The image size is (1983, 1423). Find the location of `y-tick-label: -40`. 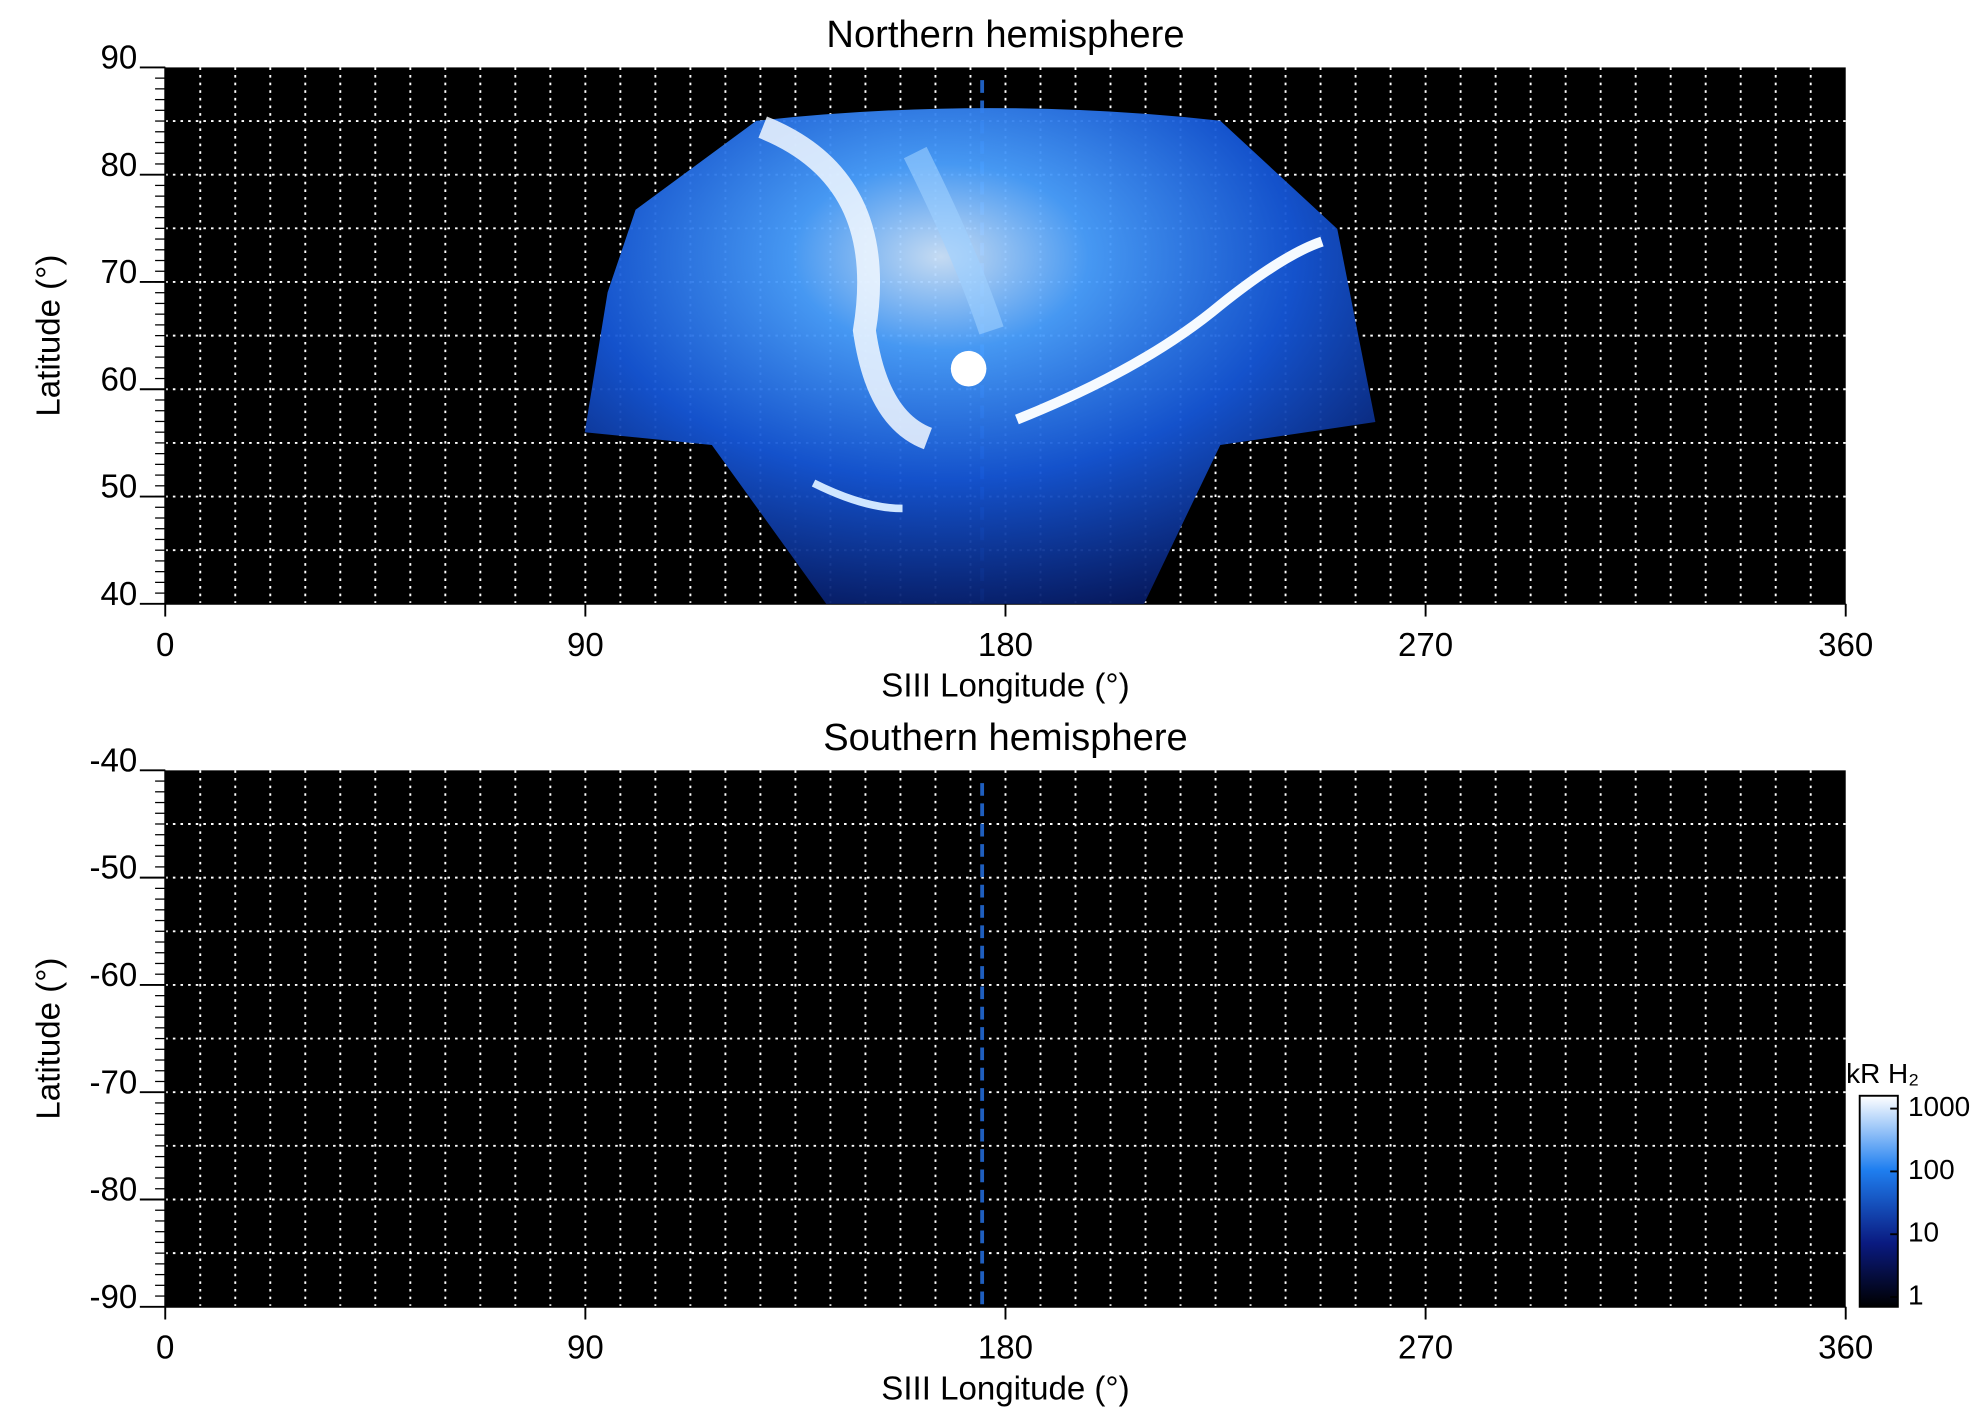

y-tick-label: -40 is located at coordinates (114, 760).